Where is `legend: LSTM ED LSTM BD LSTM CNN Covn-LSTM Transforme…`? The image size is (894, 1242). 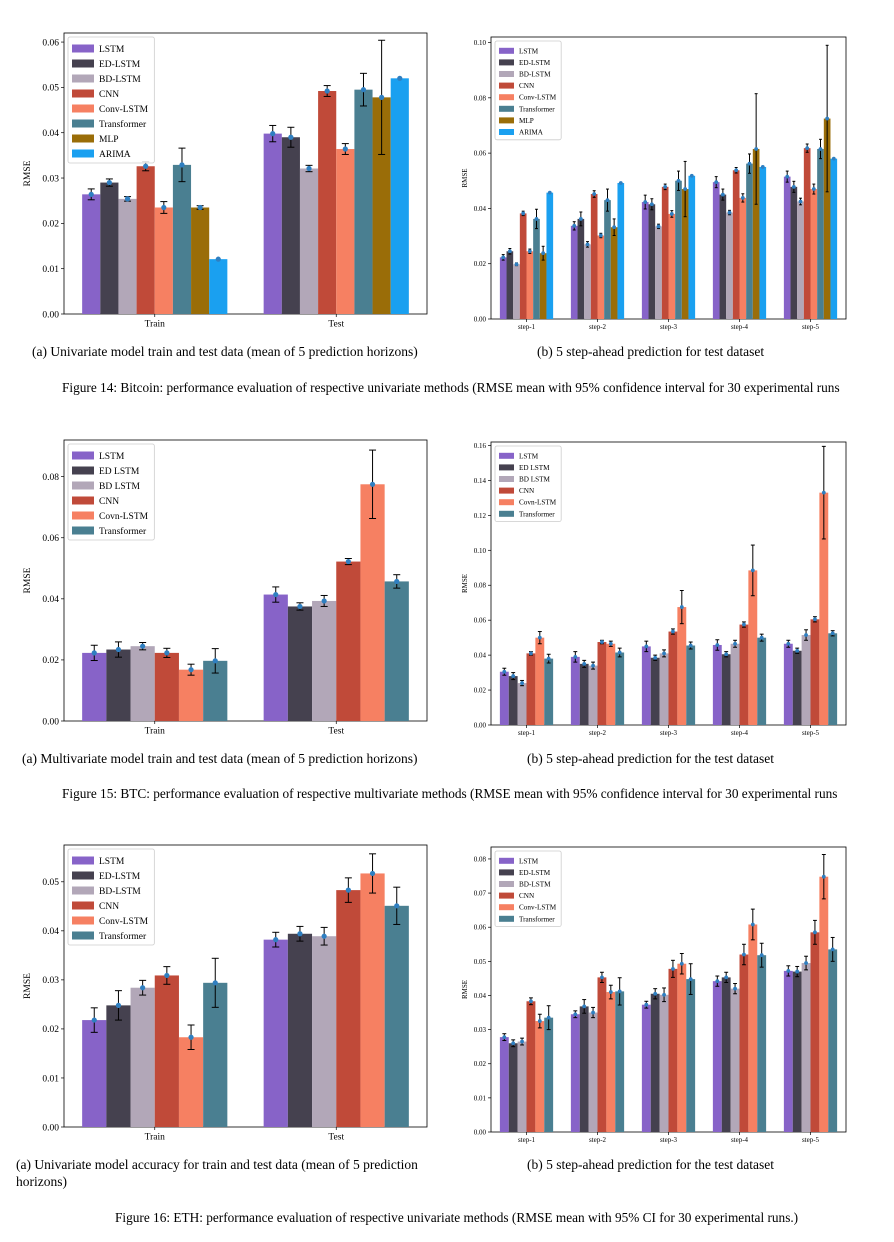
legend: LSTM ED LSTM BD LSTM CNN Covn-LSTM Transforme… is located at coordinates (528, 483).